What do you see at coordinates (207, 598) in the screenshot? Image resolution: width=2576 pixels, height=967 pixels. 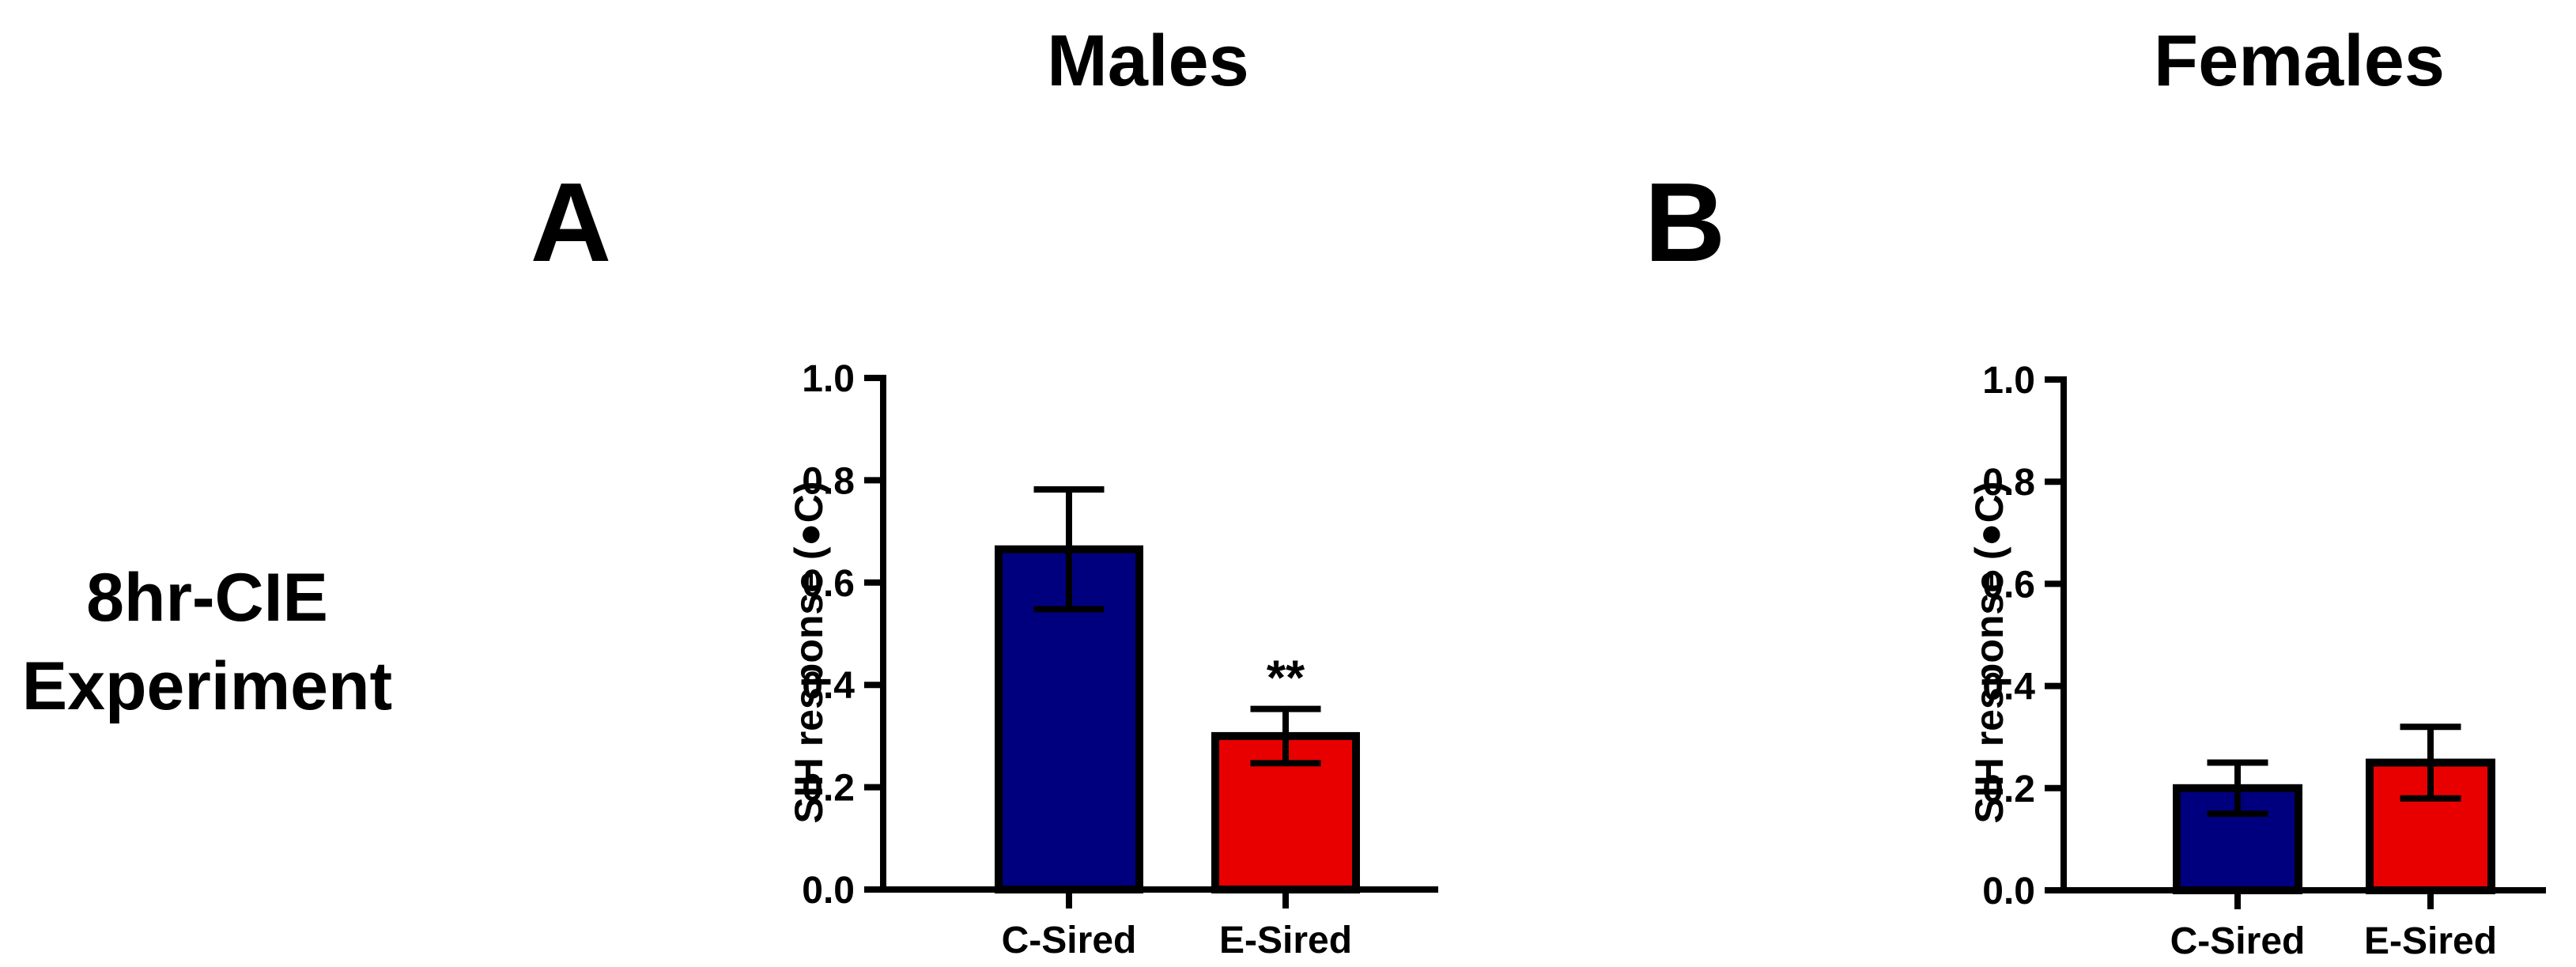 I see `row-label-line1: 8hr-CIE` at bounding box center [207, 598].